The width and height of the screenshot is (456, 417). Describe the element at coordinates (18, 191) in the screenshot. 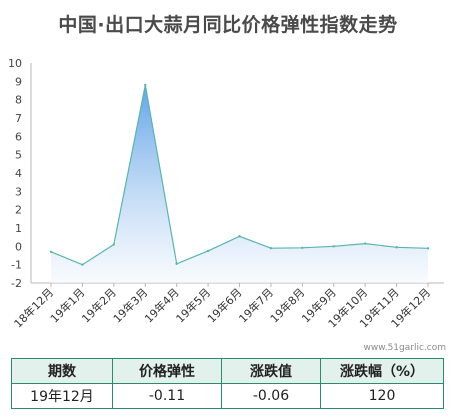

I see `y-tick-label: 3` at that location.